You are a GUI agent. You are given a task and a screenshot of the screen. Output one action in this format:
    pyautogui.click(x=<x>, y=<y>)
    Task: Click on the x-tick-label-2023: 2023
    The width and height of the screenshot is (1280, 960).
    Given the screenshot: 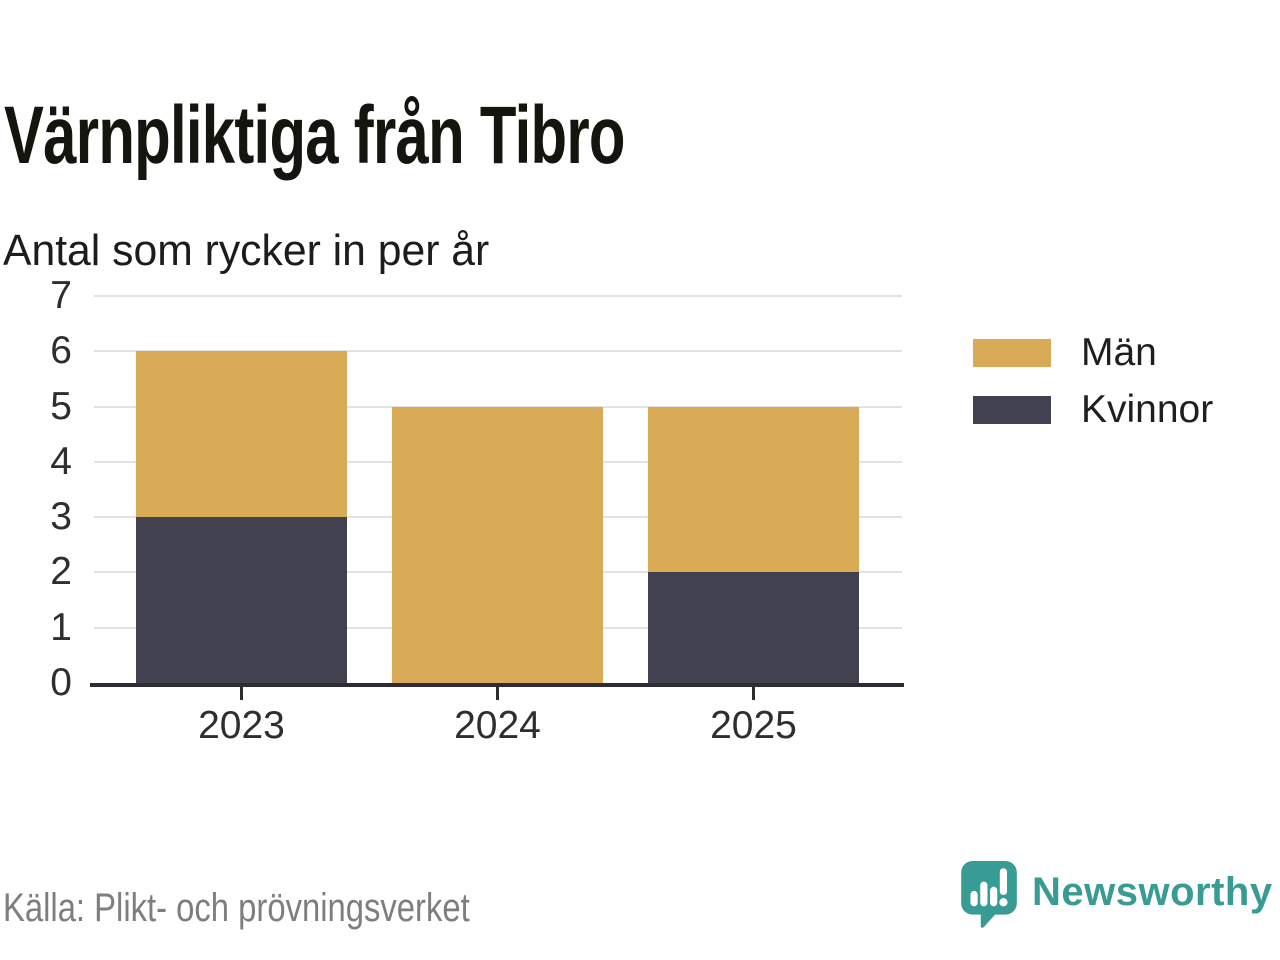 What is the action you would take?
    pyautogui.click(x=241, y=725)
    